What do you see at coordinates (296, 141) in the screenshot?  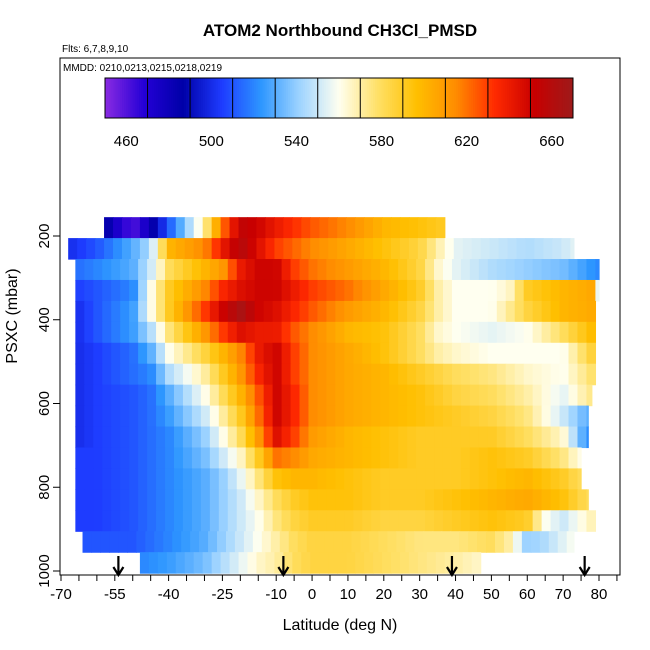 I see `colorbar-tick-label: 540` at bounding box center [296, 141].